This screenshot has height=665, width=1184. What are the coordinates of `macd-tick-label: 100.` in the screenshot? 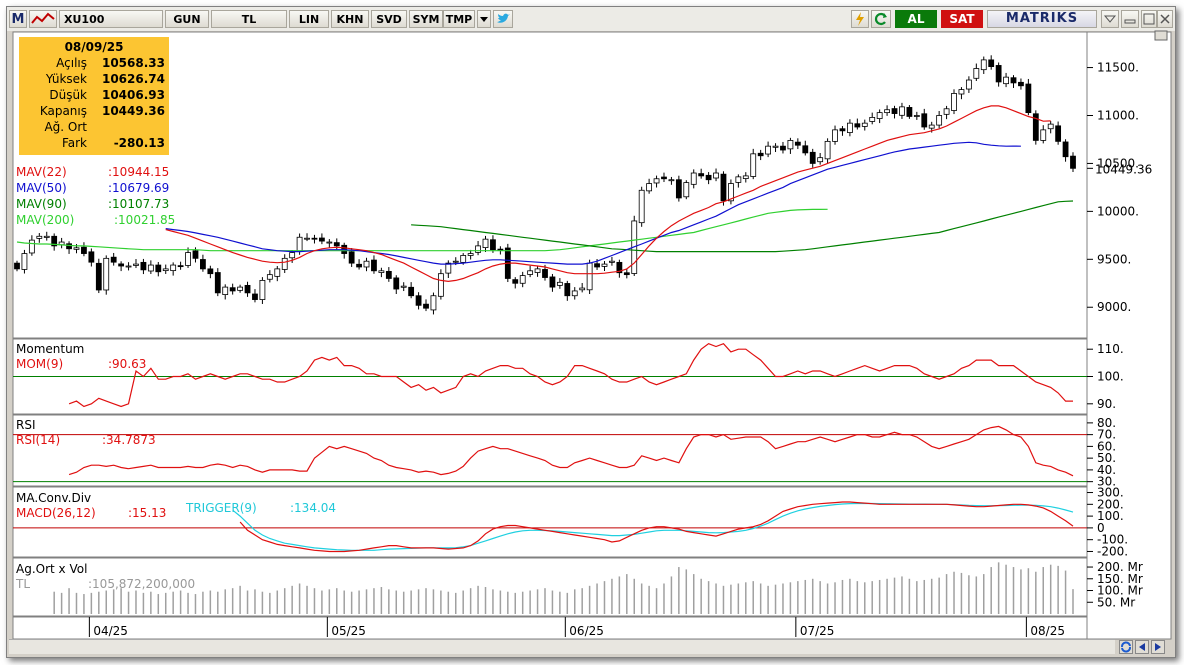 It's located at (1110, 516).